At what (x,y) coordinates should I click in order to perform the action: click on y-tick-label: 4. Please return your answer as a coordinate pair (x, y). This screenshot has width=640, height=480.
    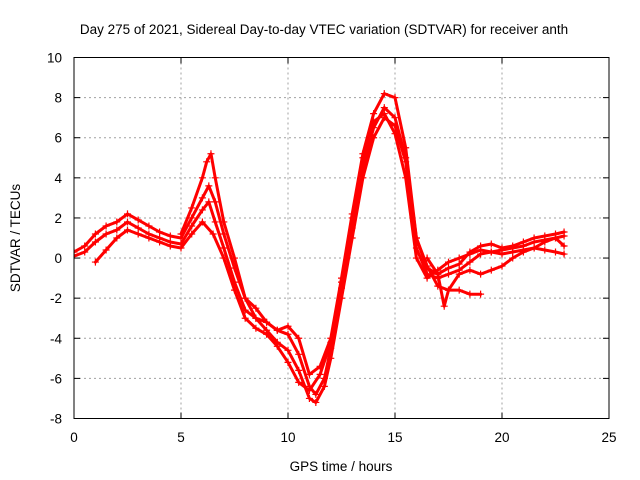
    Looking at the image, I should click on (58, 178).